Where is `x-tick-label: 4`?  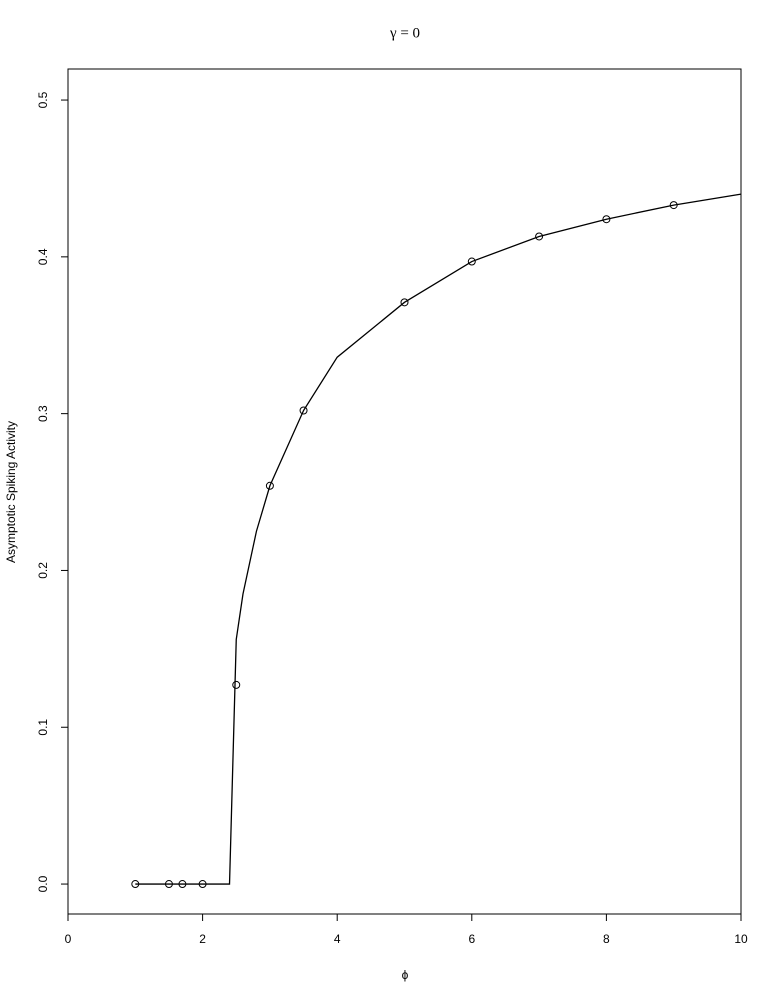 x-tick-label: 4 is located at coordinates (337, 939).